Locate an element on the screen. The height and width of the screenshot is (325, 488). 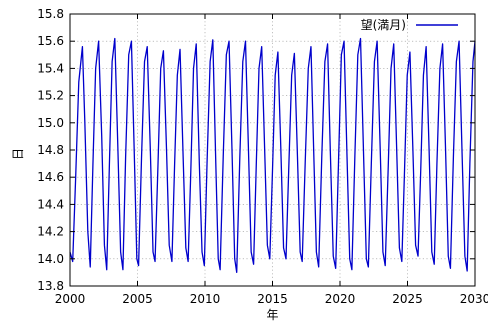
legend-label: 望(満月) is located at coordinates (383, 25).